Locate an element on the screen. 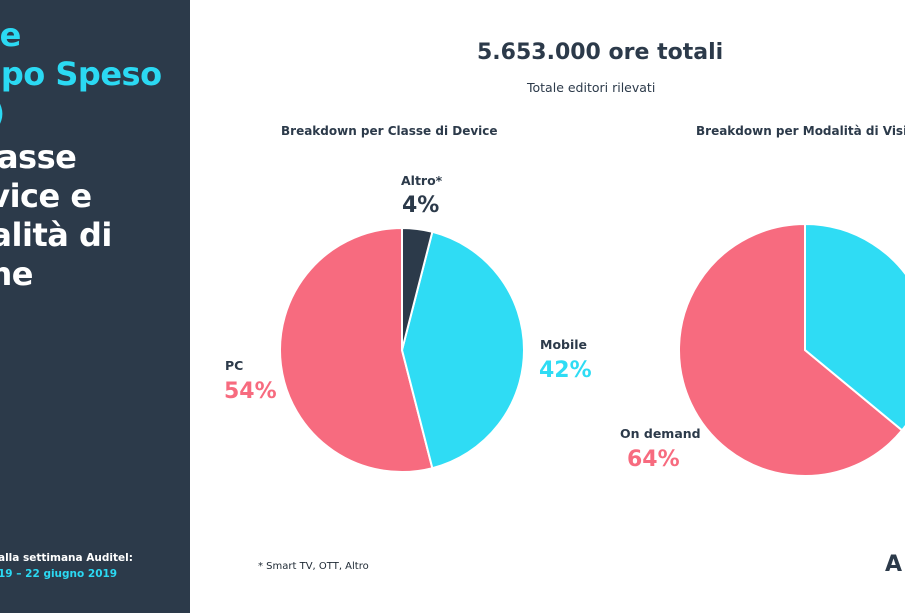 This screenshot has height=613, width=905. sidebar-title-line-4: classe is located at coordinates (38, 157).